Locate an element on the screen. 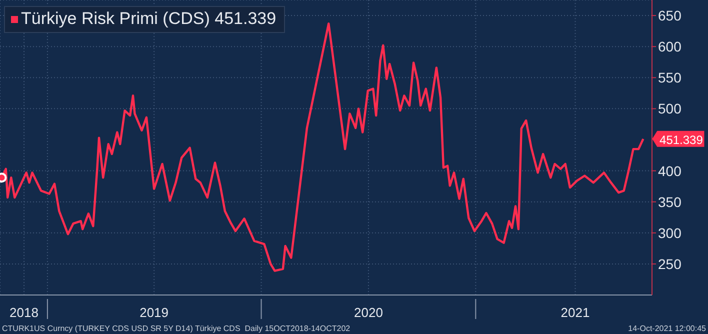  y-tick-label: 250 is located at coordinates (670, 264).